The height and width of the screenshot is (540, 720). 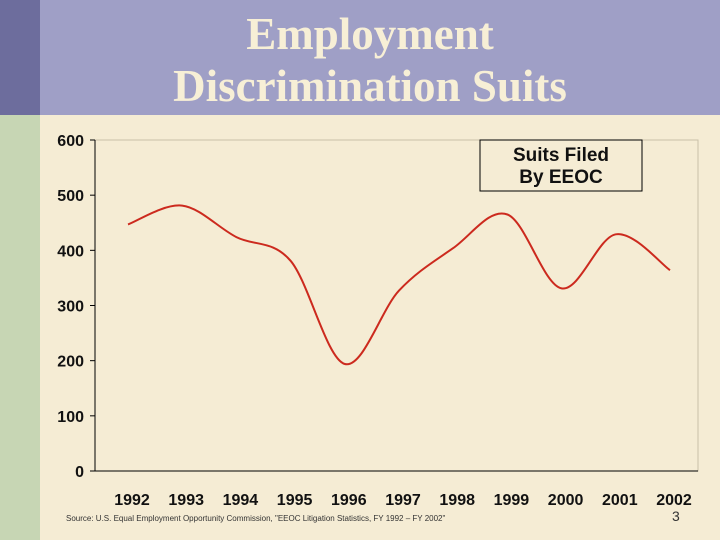 What do you see at coordinates (79, 472) in the screenshot?
I see `y-tick-label: 0` at bounding box center [79, 472].